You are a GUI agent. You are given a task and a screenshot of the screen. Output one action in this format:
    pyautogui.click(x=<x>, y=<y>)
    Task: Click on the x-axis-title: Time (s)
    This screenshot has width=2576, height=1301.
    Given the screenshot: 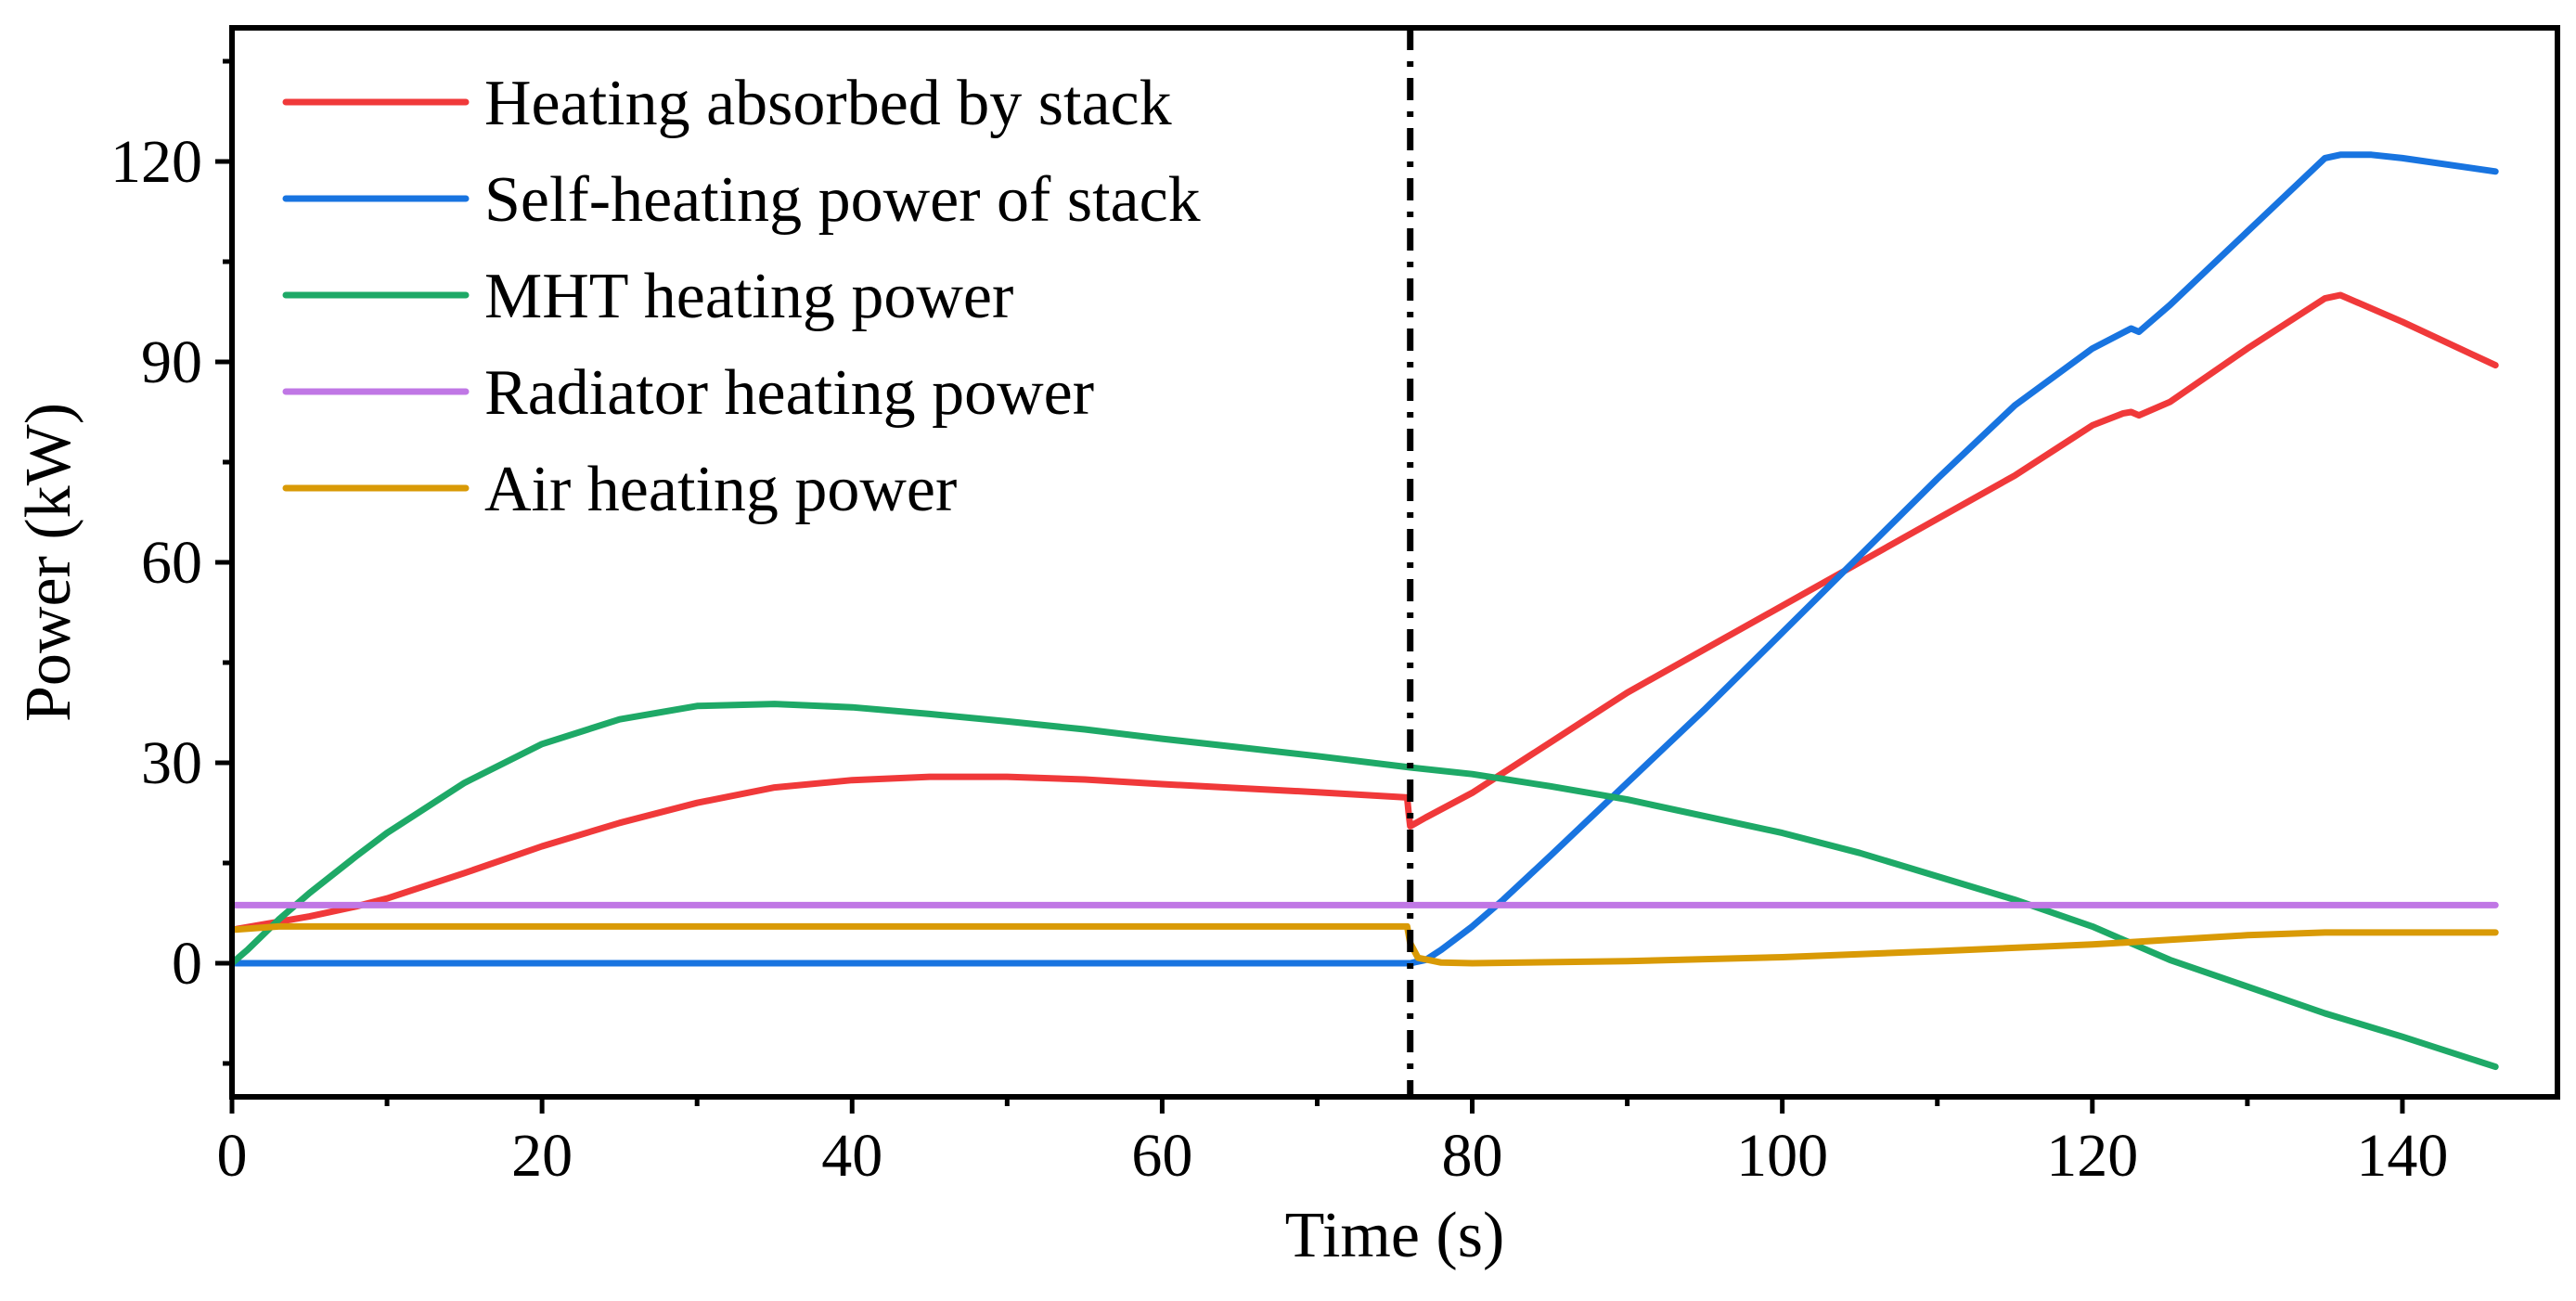 What is the action you would take?
    pyautogui.click(x=1395, y=1235)
    